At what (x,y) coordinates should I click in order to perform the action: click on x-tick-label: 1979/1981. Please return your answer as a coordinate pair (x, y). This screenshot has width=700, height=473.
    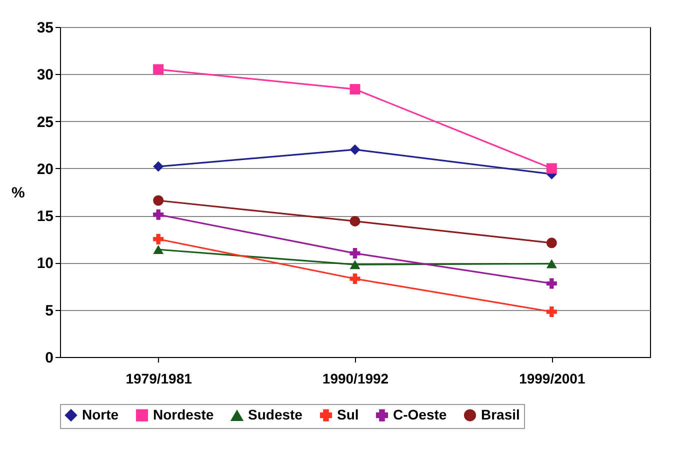
    Looking at the image, I should click on (159, 378).